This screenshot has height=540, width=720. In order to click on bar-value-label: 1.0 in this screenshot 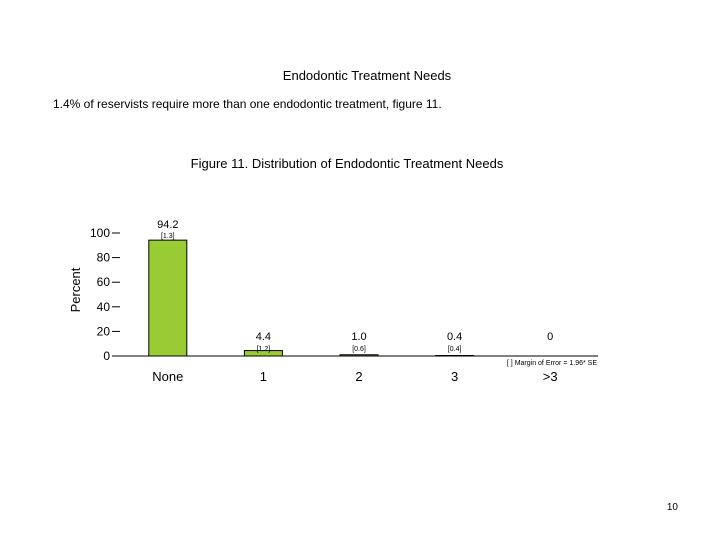, I will do `click(358, 337)`.